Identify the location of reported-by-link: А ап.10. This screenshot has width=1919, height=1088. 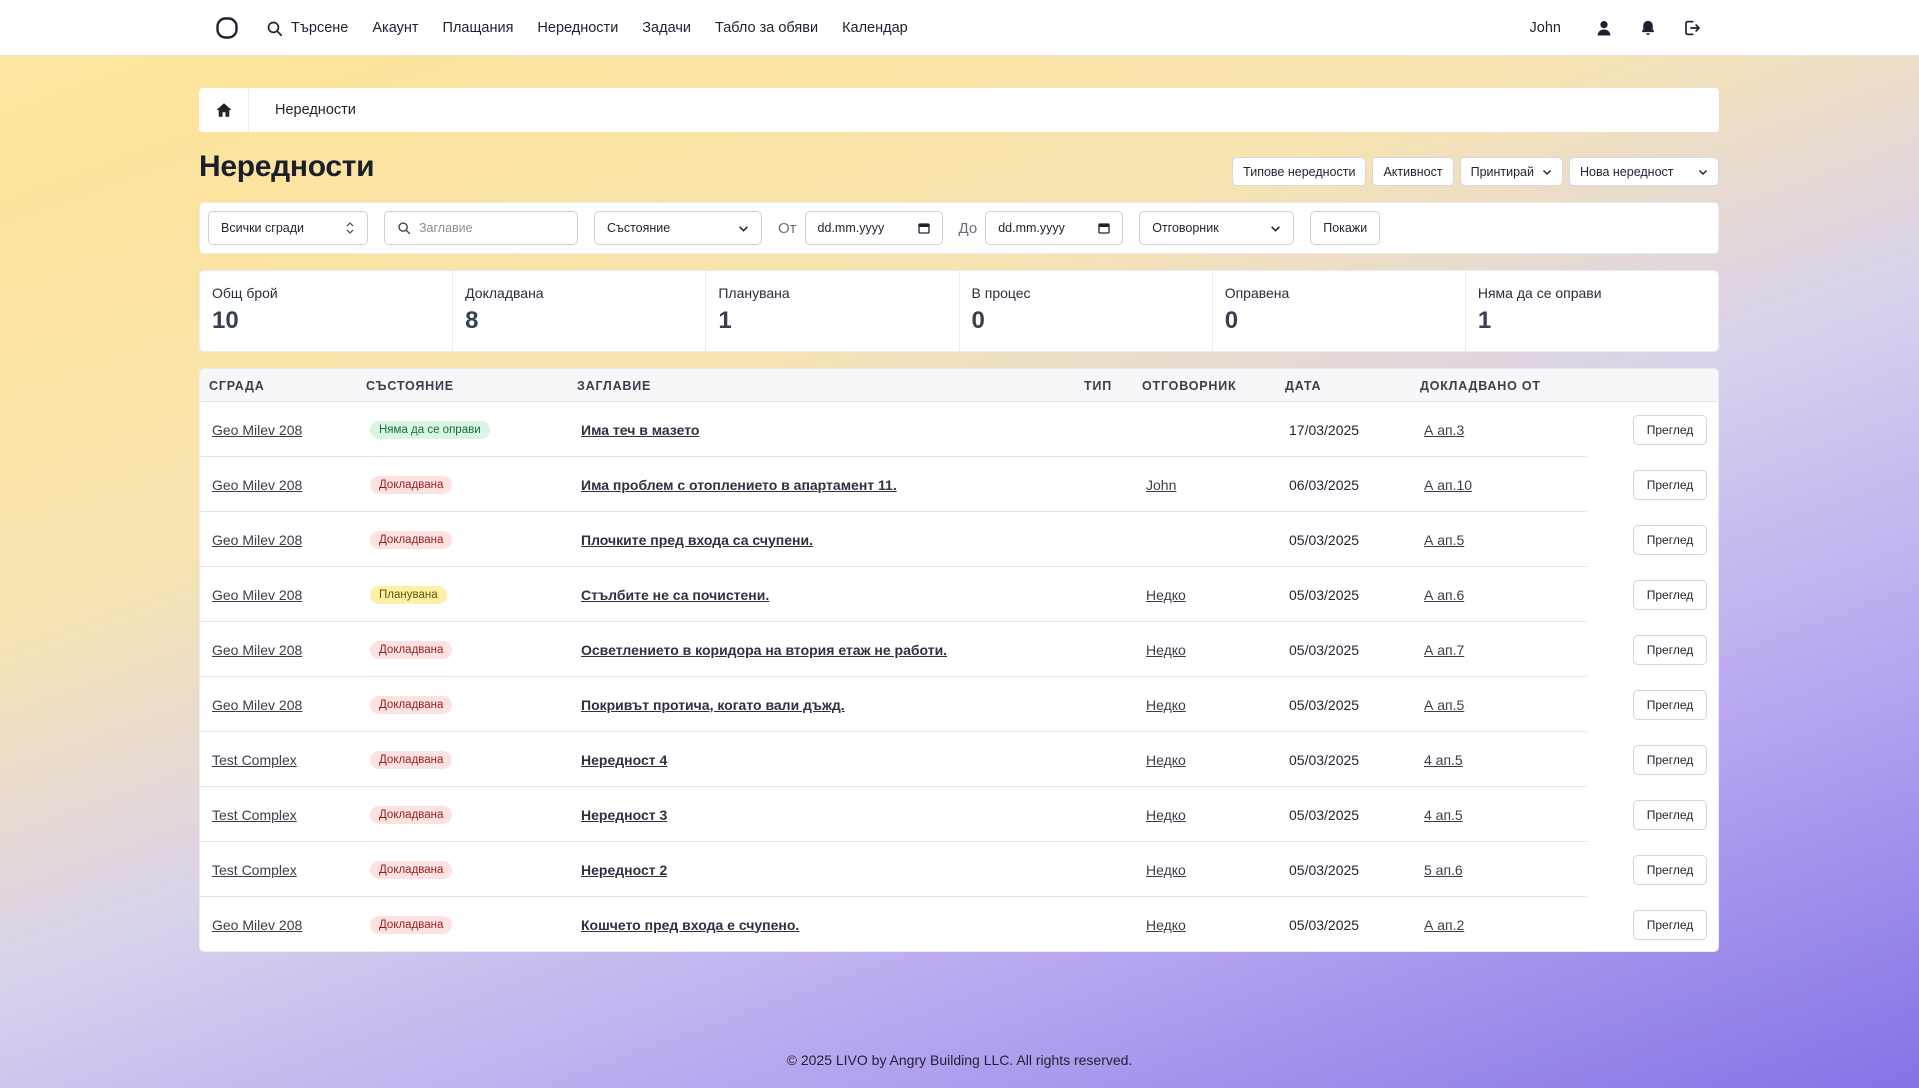
(1448, 484).